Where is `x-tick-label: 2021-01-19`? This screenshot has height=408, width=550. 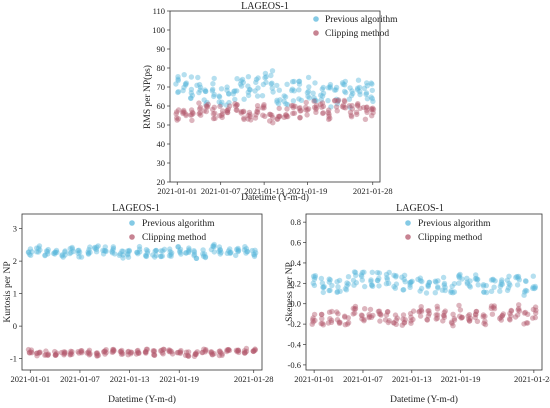 x-tick-label: 2021-01-19 is located at coordinates (461, 379).